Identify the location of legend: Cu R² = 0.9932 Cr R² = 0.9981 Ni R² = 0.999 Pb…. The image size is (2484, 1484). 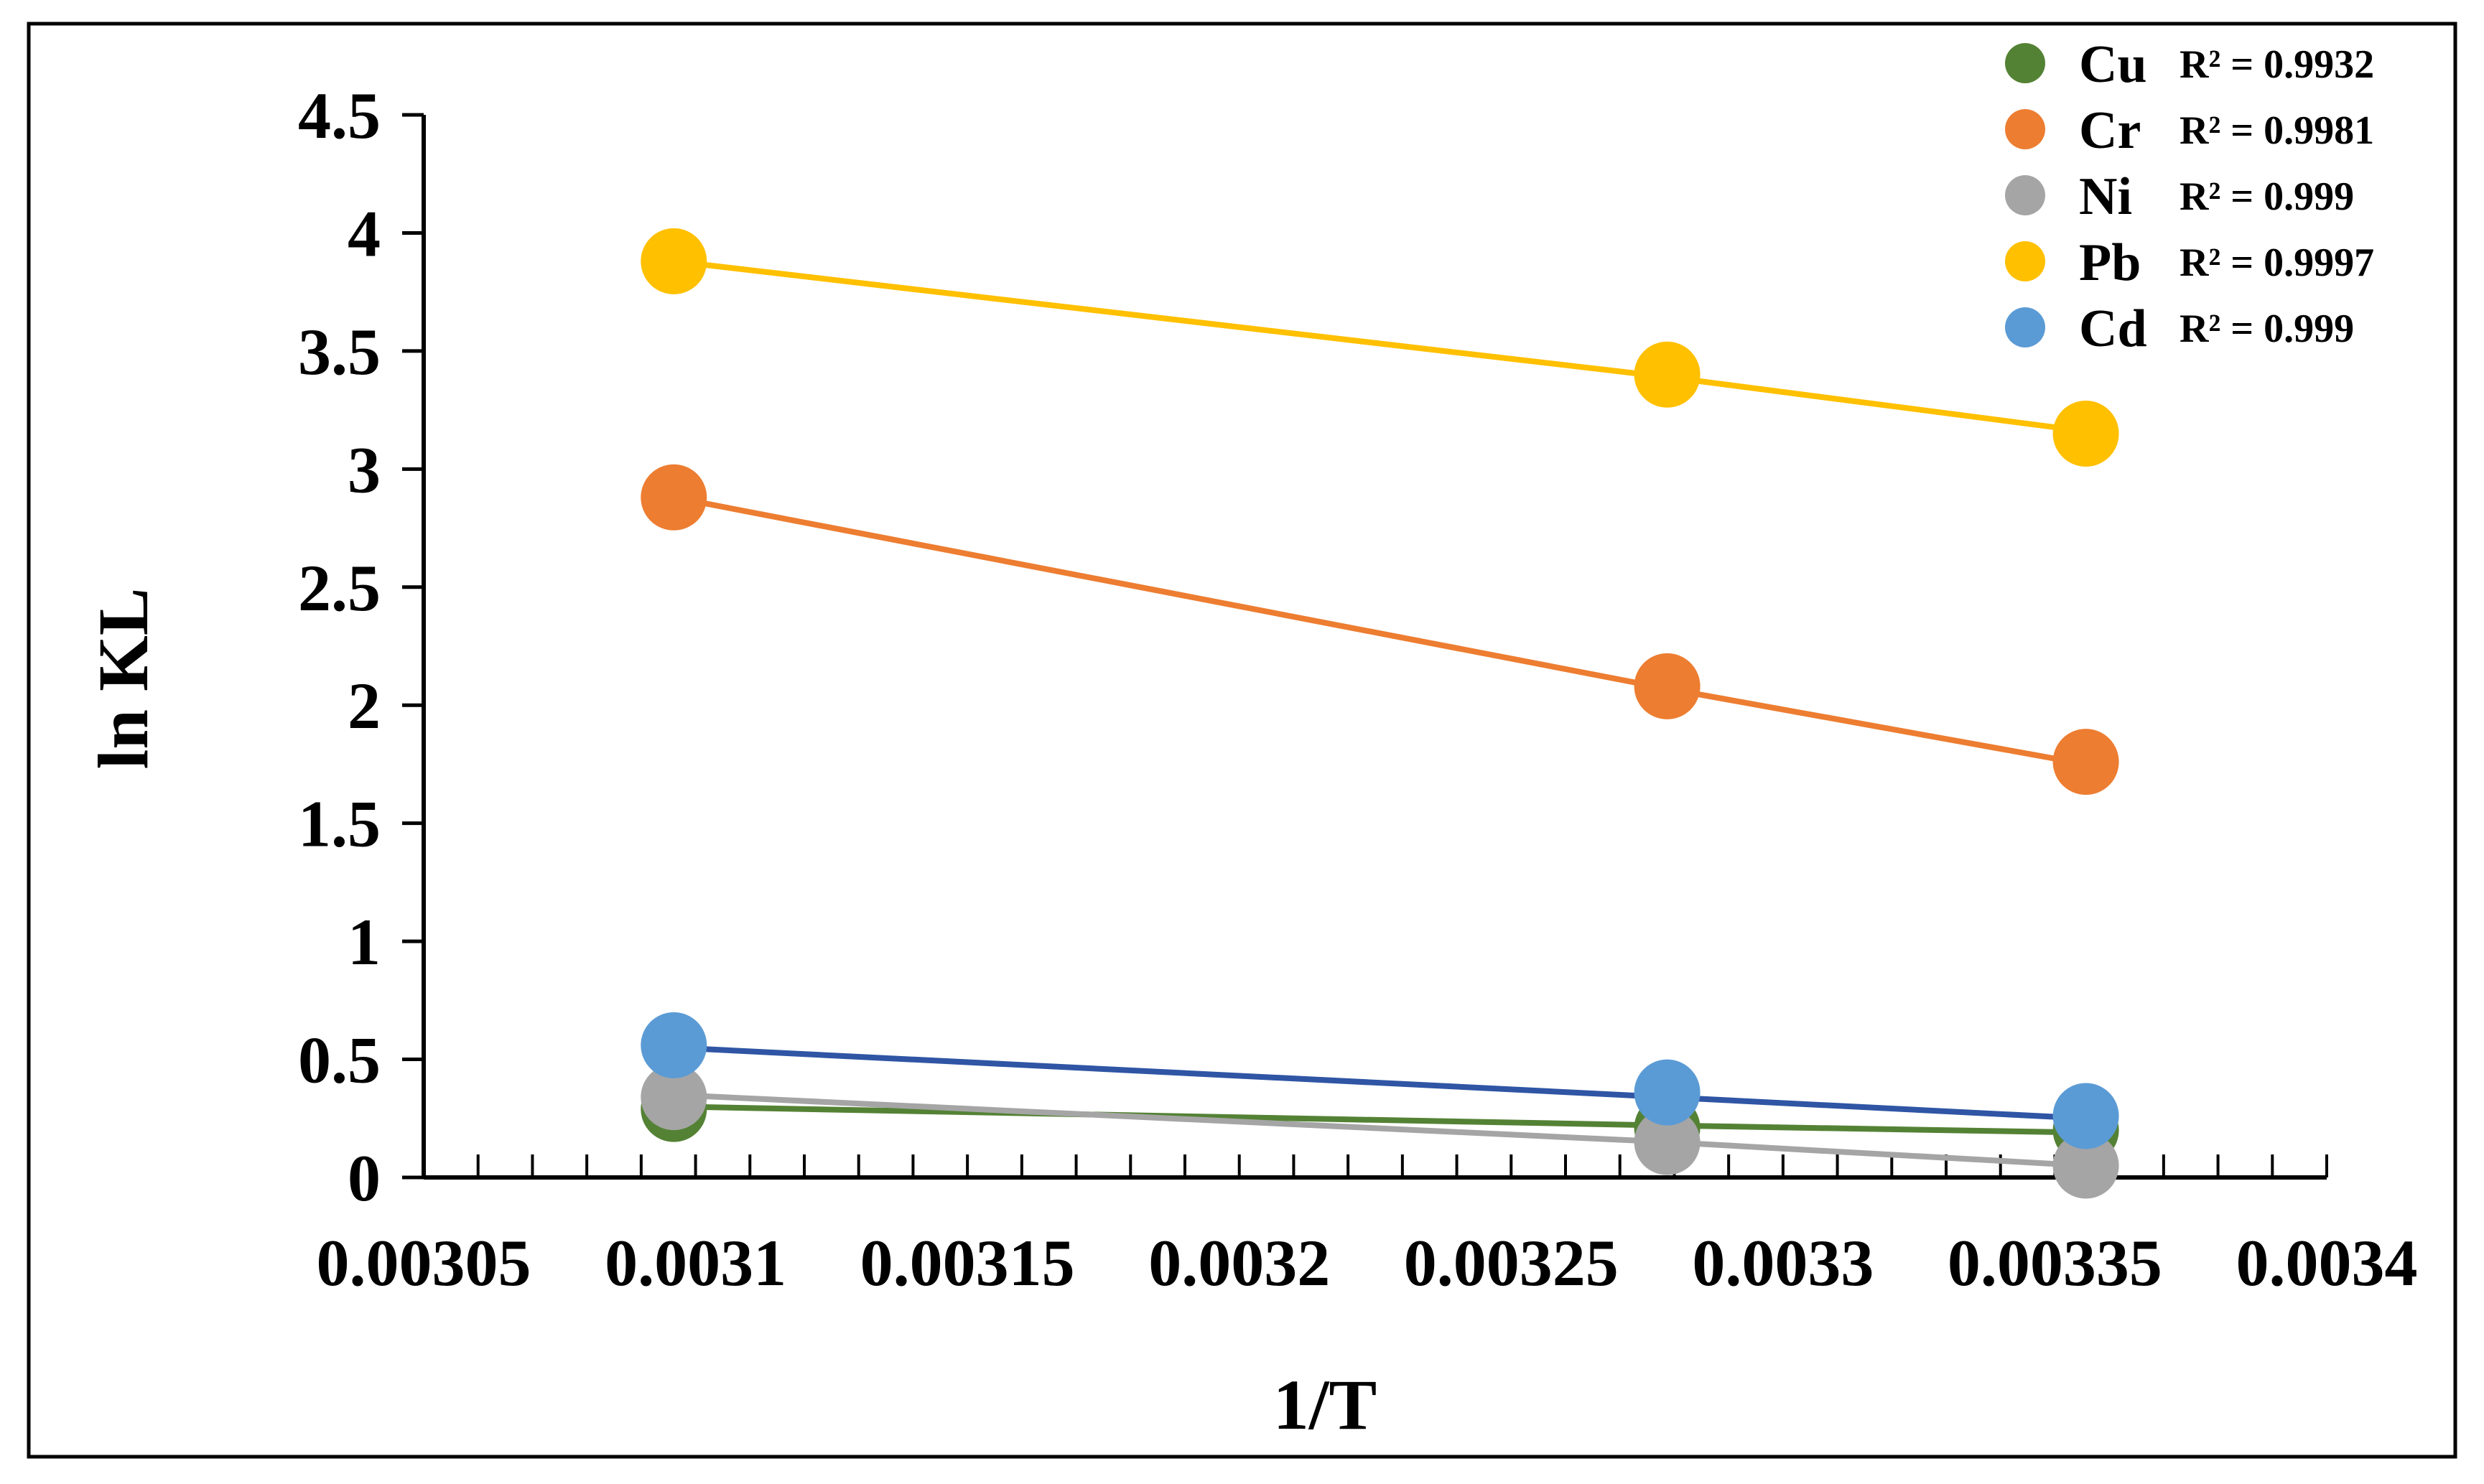
(2189, 196).